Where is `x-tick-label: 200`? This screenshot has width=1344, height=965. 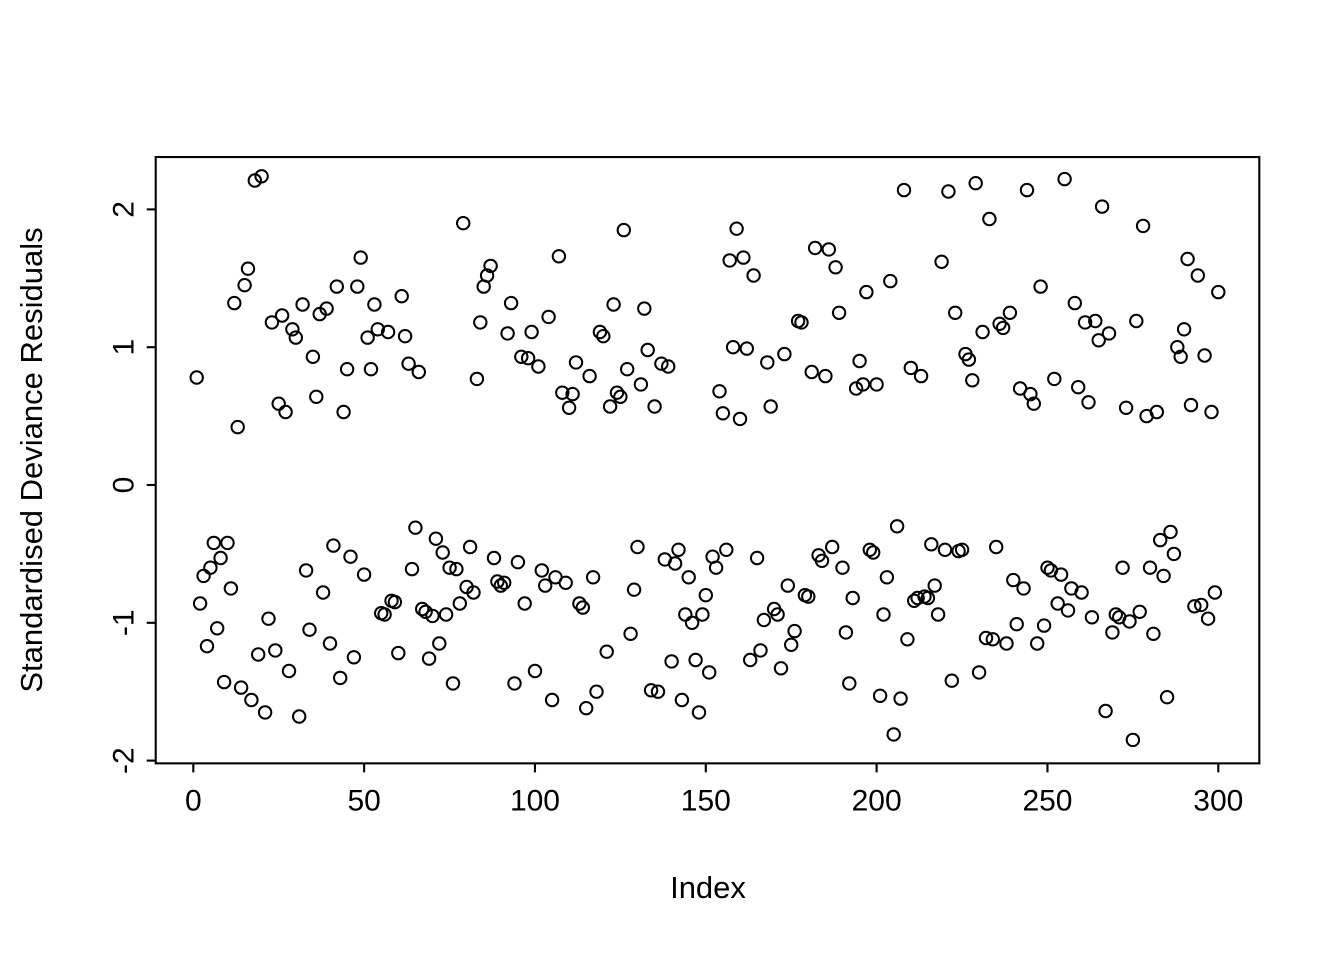 x-tick-label: 200 is located at coordinates (877, 800).